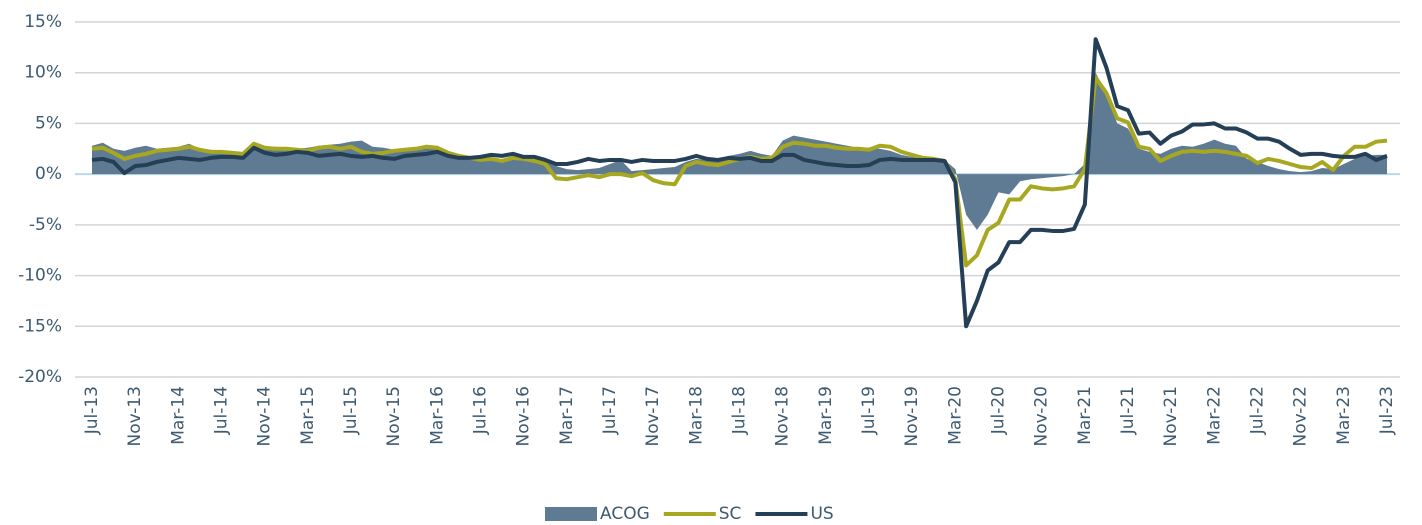 The height and width of the screenshot is (525, 1422). Describe the element at coordinates (43, 22) in the screenshot. I see `y-tick-label: 15%` at that location.